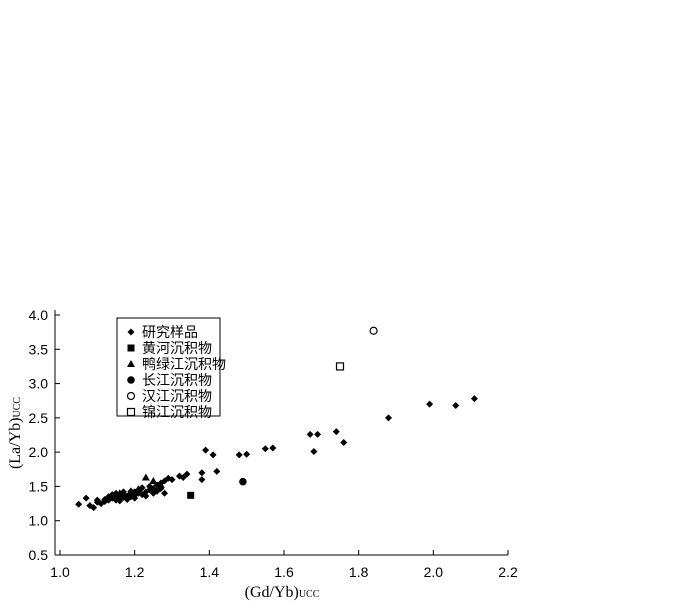 The image size is (700, 601). What do you see at coordinates (210, 572) in the screenshot?
I see `x-tick-label: 1.4` at bounding box center [210, 572].